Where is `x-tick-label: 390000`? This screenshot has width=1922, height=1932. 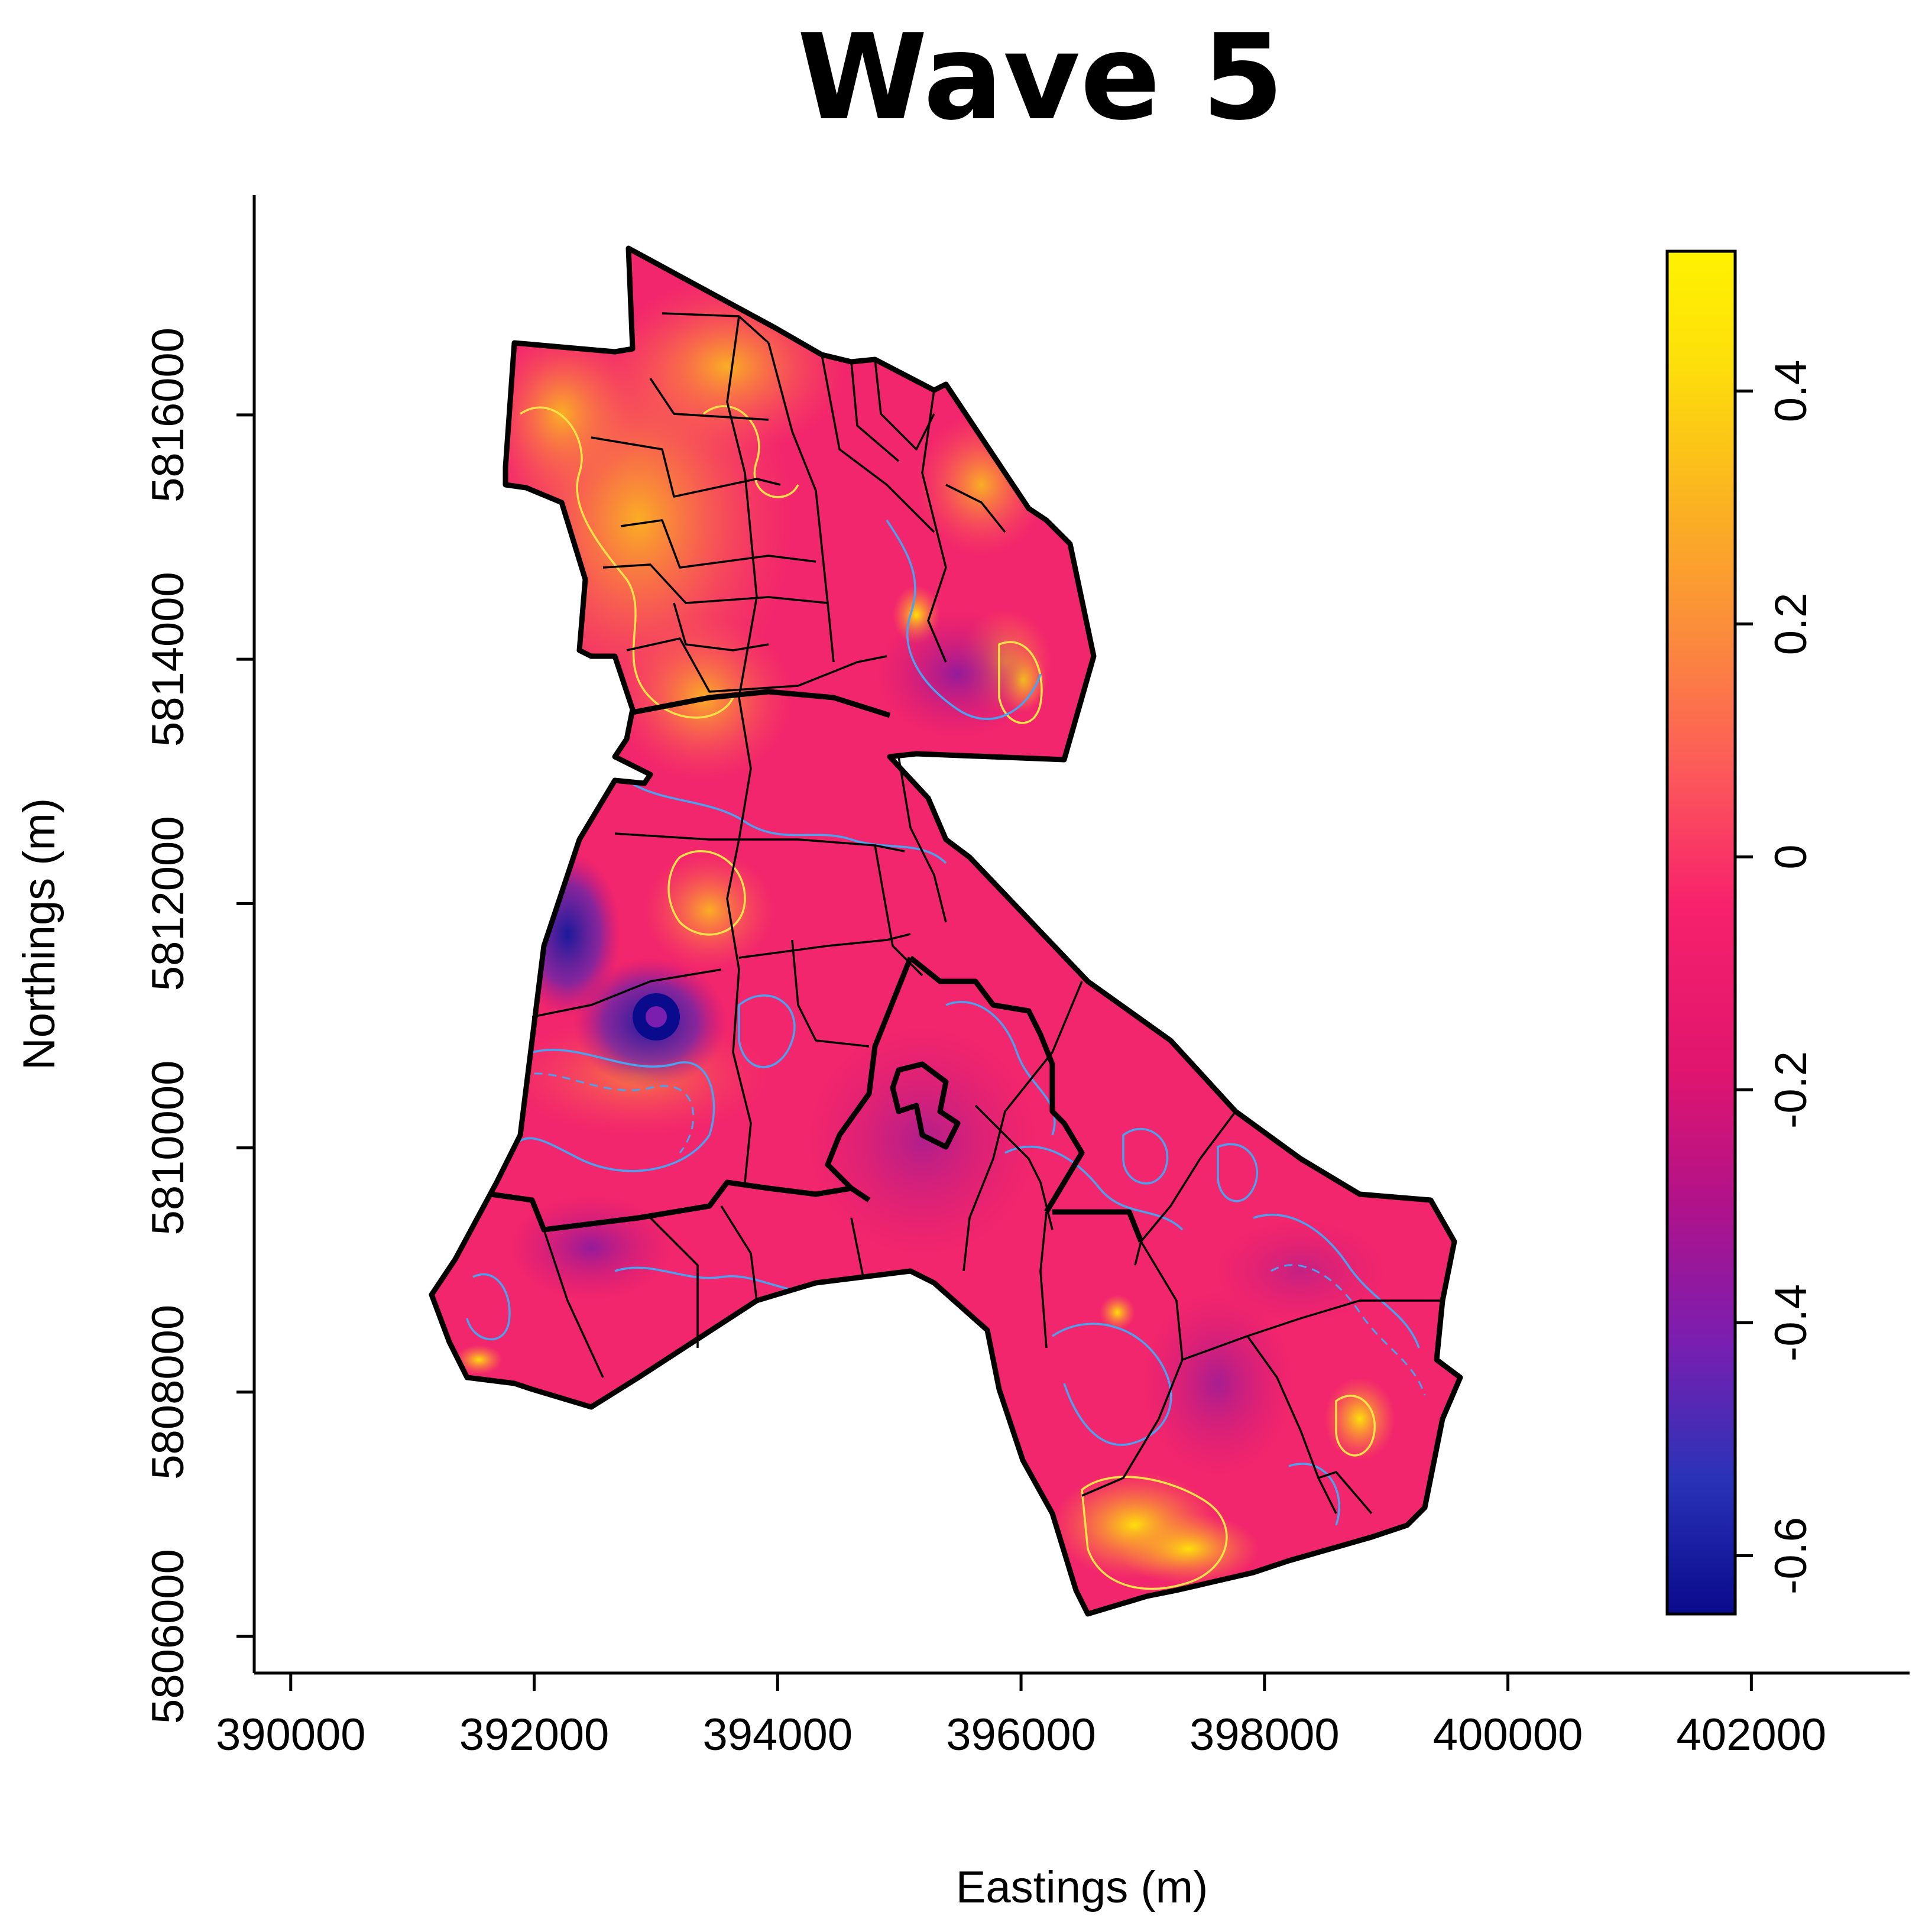 x-tick-label: 390000 is located at coordinates (291, 1735).